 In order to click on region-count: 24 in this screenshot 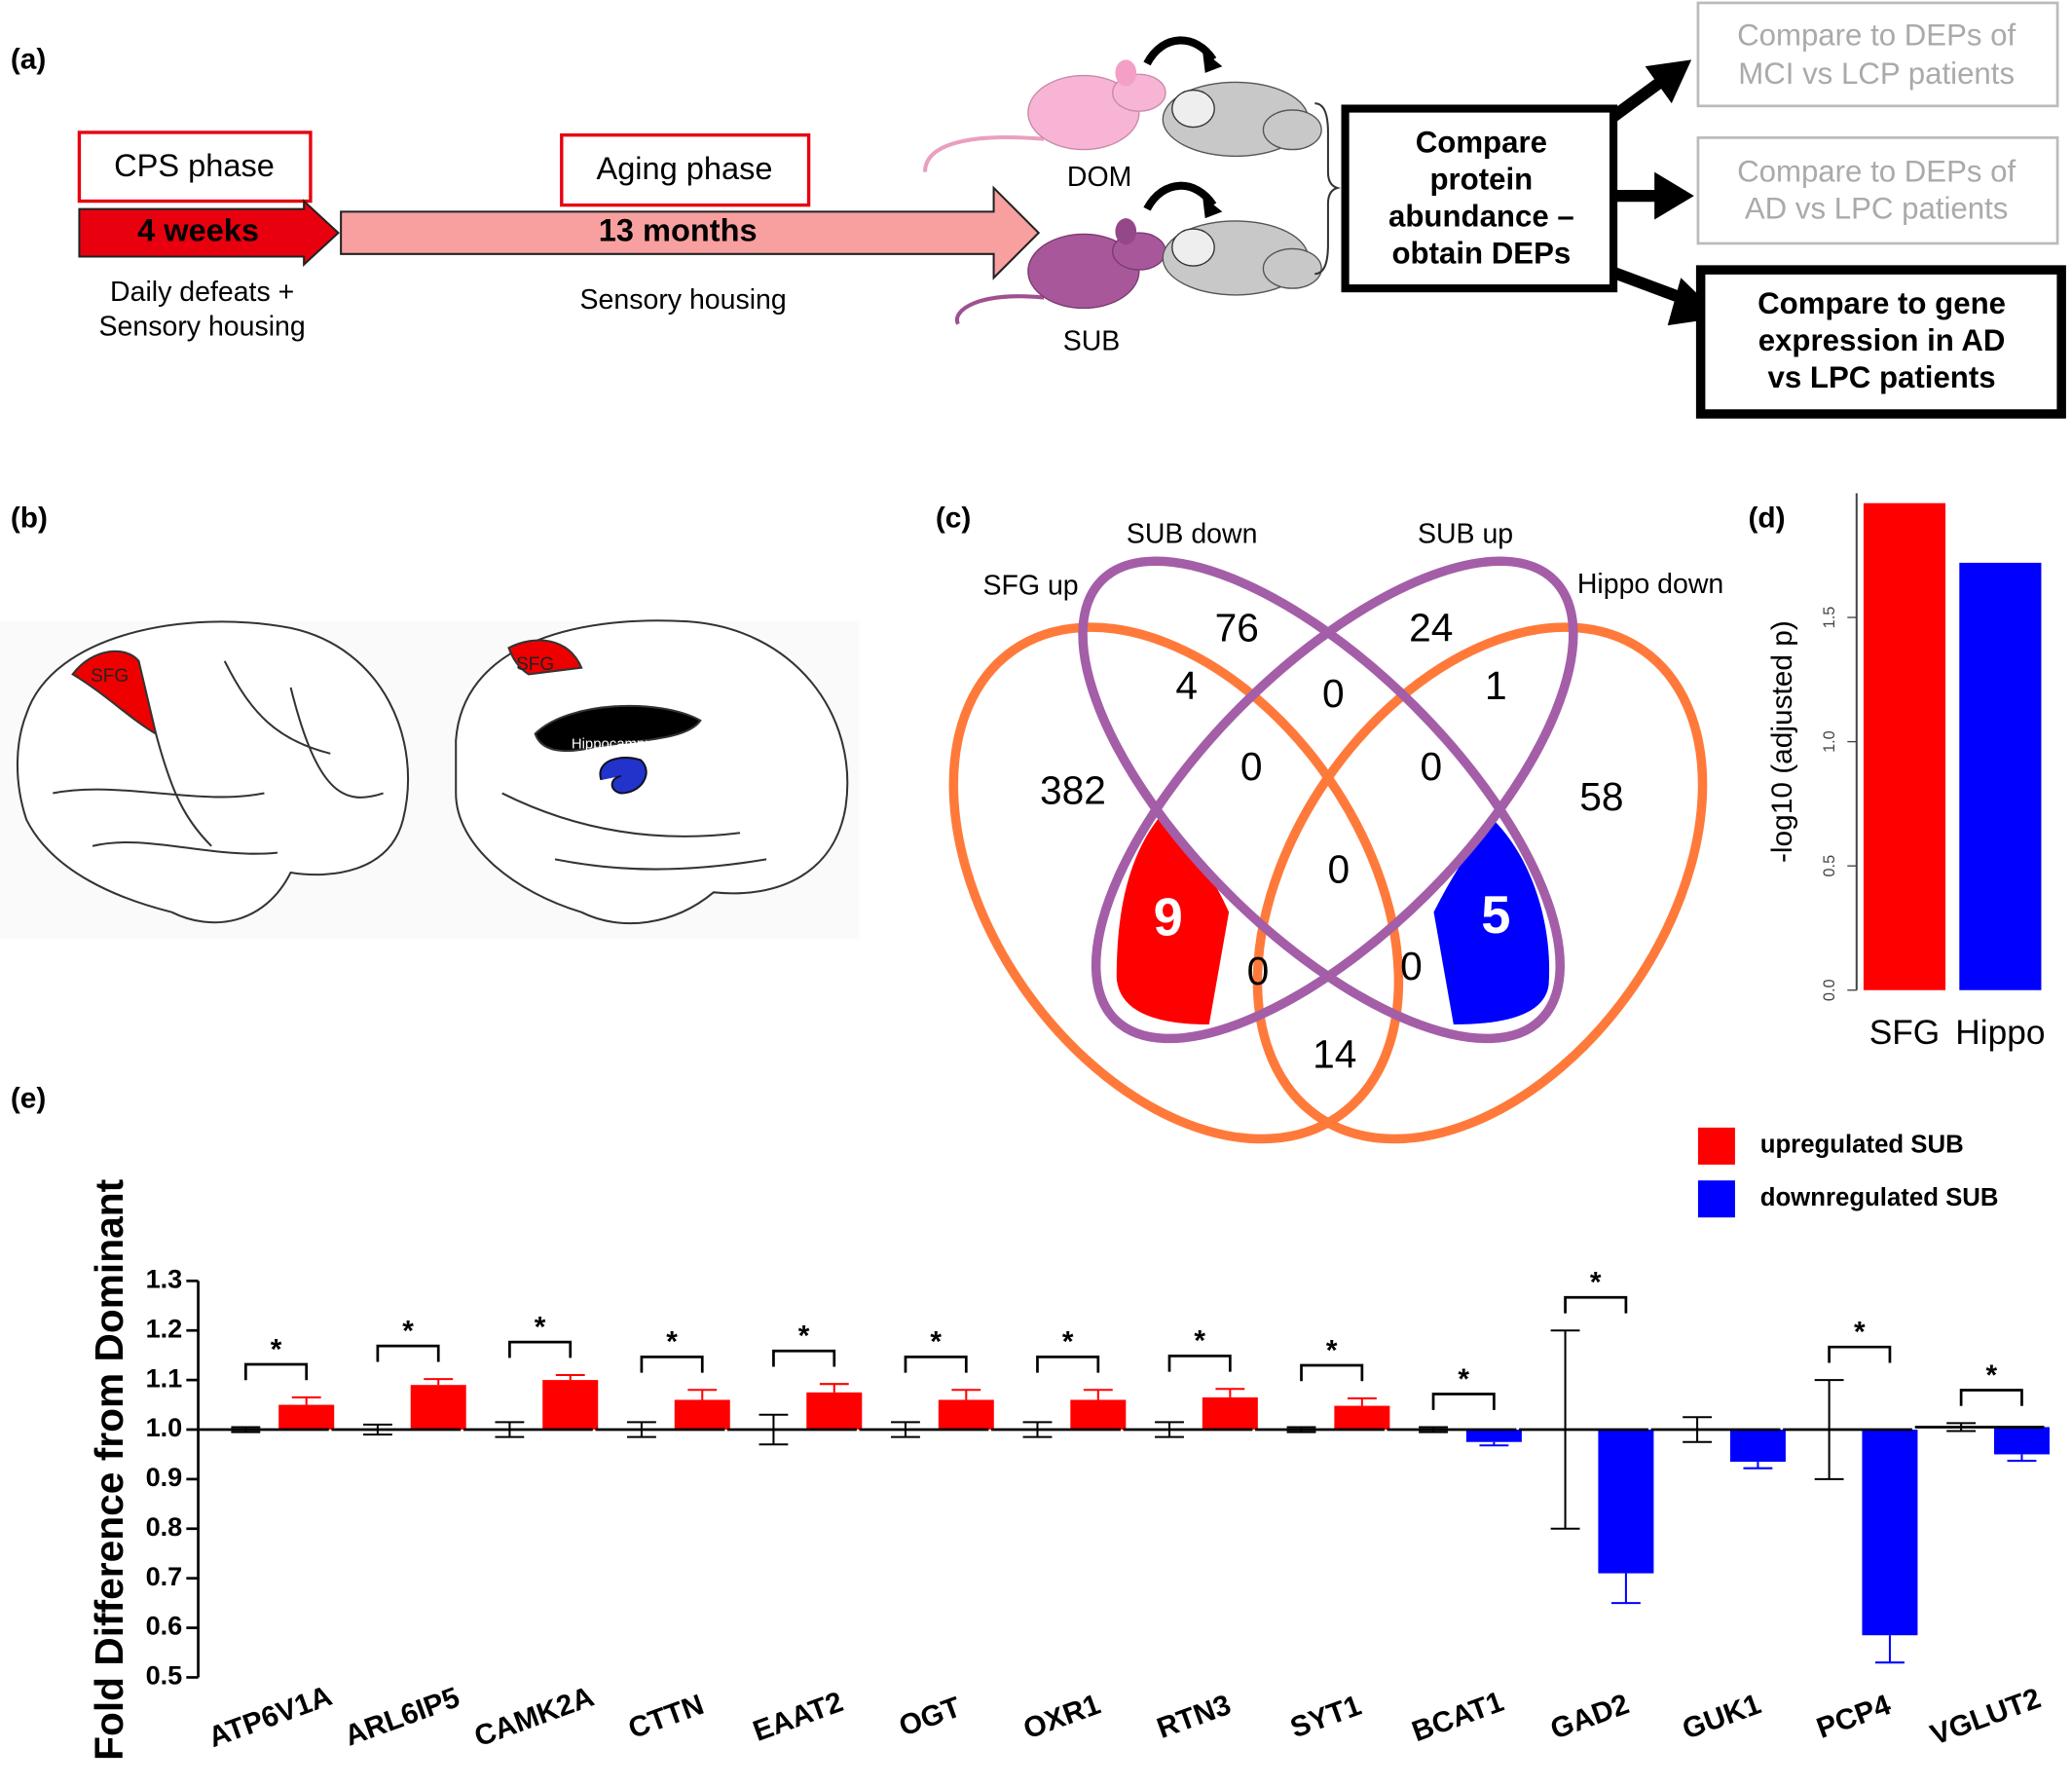, I will do `click(1431, 627)`.